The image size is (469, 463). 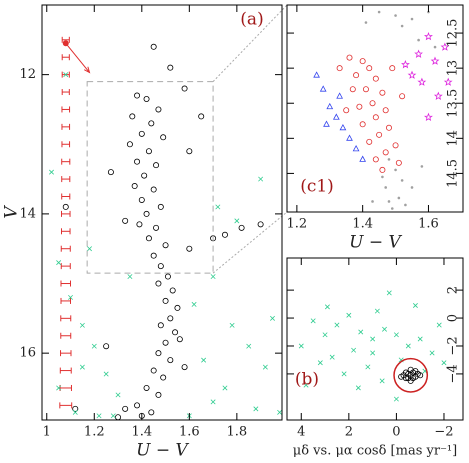 What do you see at coordinates (297, 224) in the screenshot?
I see `x-tick-label: 1.2` at bounding box center [297, 224].